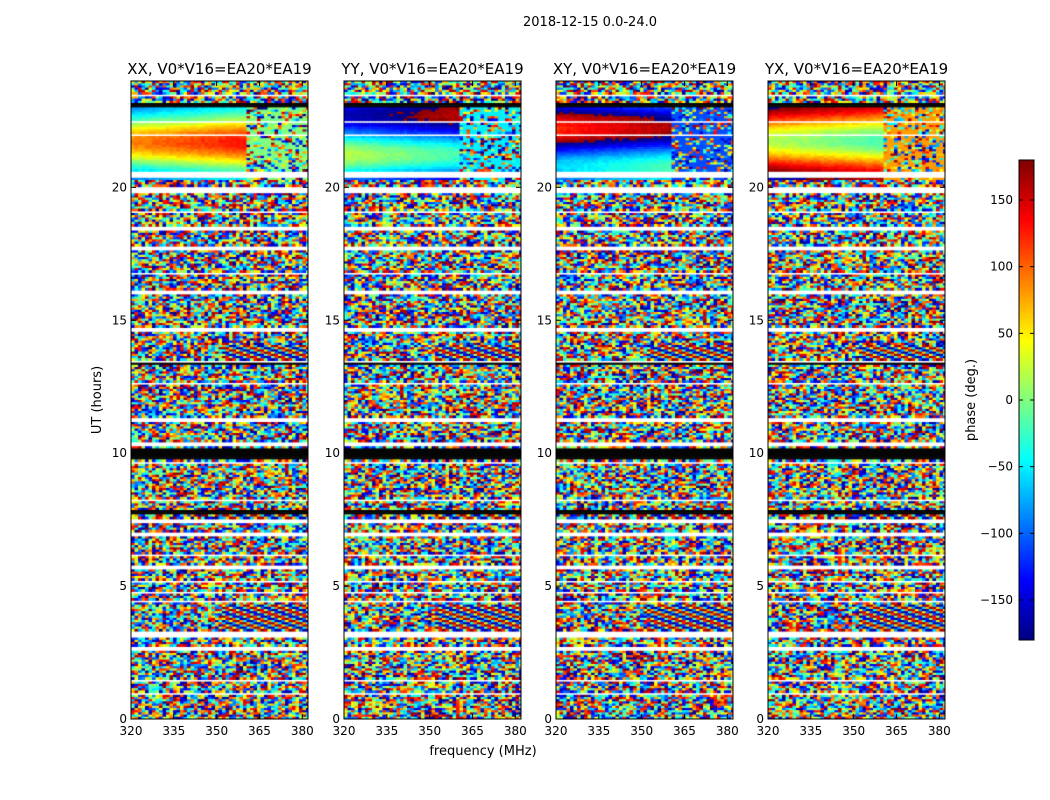  Describe the element at coordinates (1009, 400) in the screenshot. I see `colorbar-tick-label: 0` at that location.